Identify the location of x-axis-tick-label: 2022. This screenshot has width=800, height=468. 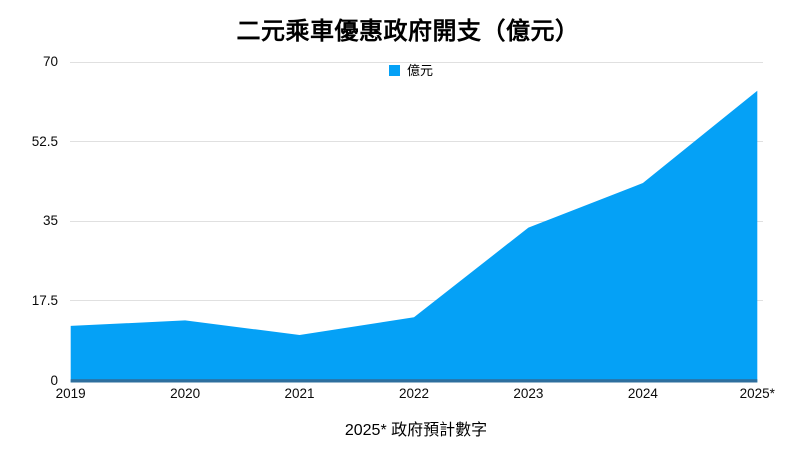
(414, 393).